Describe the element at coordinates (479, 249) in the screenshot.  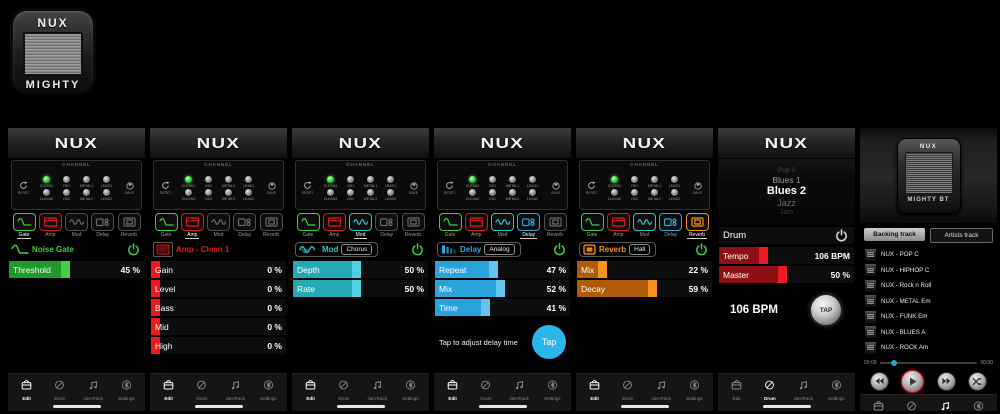
I see `effect-title-group: Delay Analog` at that location.